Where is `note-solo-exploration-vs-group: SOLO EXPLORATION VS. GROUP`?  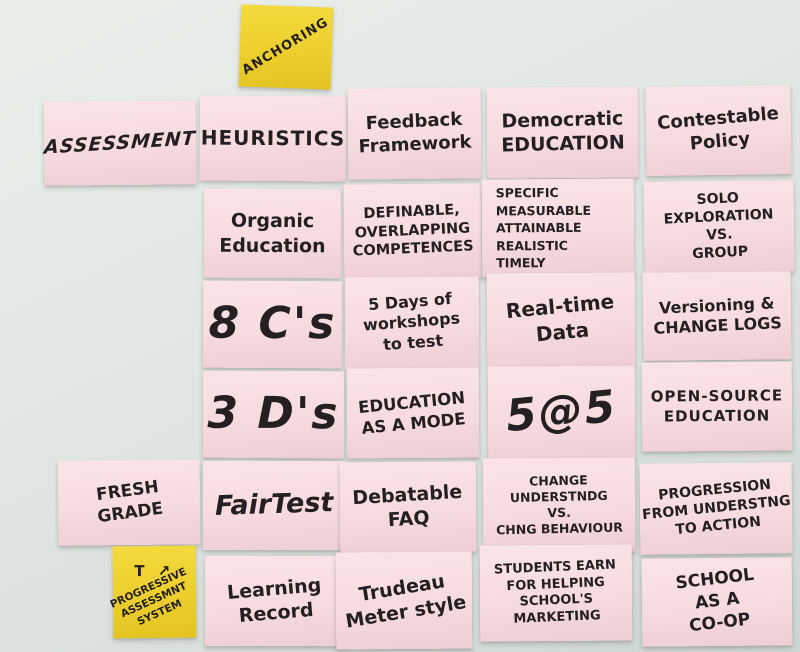
note-solo-exploration-vs-group: SOLO EXPLORATION VS. GROUP is located at coordinates (719, 226).